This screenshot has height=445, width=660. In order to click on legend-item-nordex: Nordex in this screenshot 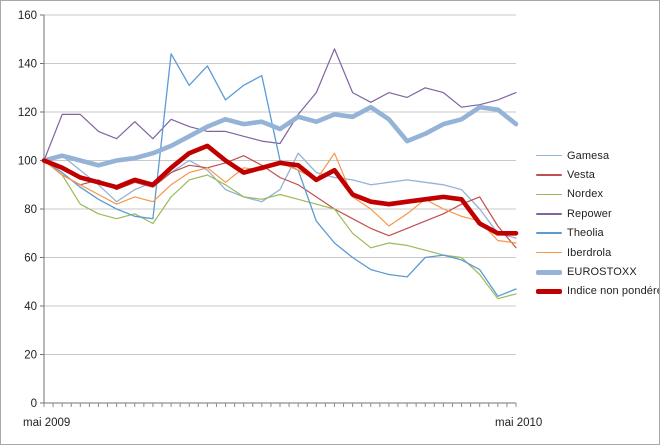, I will do `click(597, 194)`.